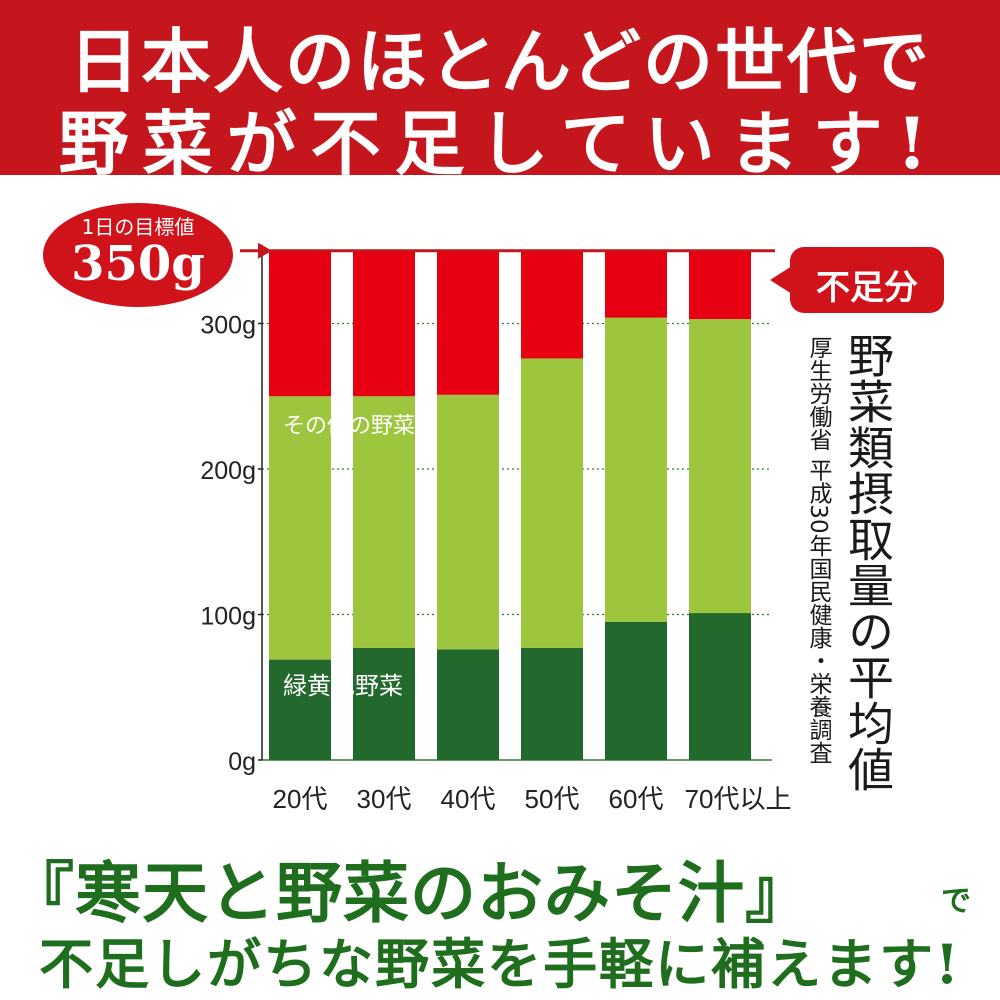  What do you see at coordinates (300, 799) in the screenshot?
I see `x-tick-label: 20代` at bounding box center [300, 799].